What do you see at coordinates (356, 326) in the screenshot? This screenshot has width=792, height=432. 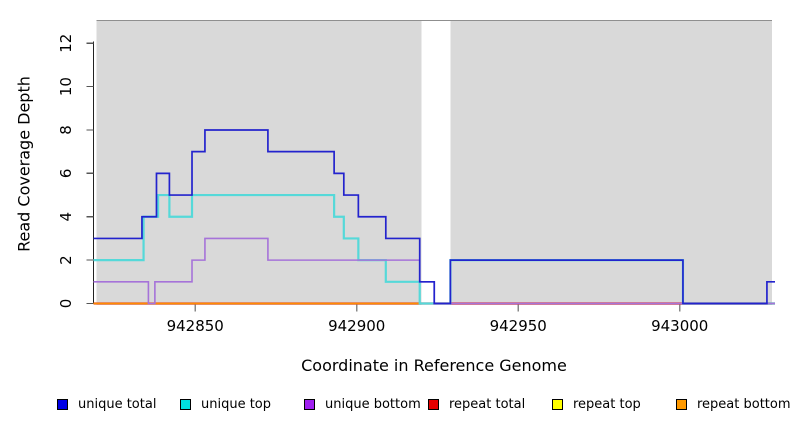 I see `x-tick-label: 942900` at bounding box center [356, 326].